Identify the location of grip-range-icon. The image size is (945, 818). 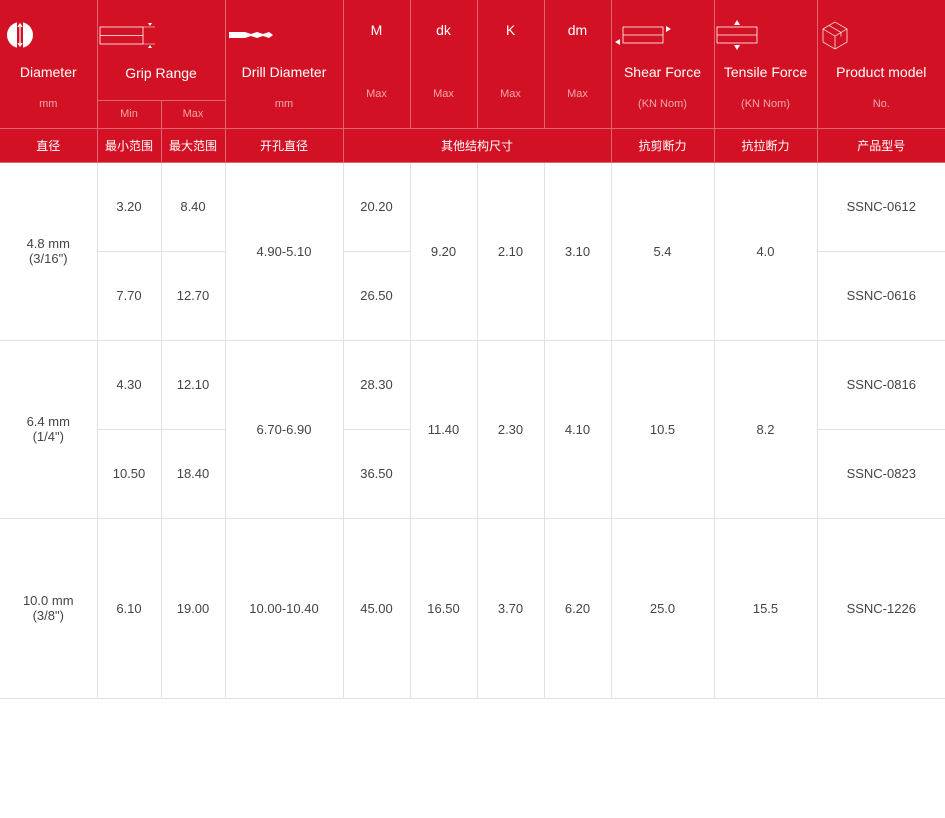
(127, 35).